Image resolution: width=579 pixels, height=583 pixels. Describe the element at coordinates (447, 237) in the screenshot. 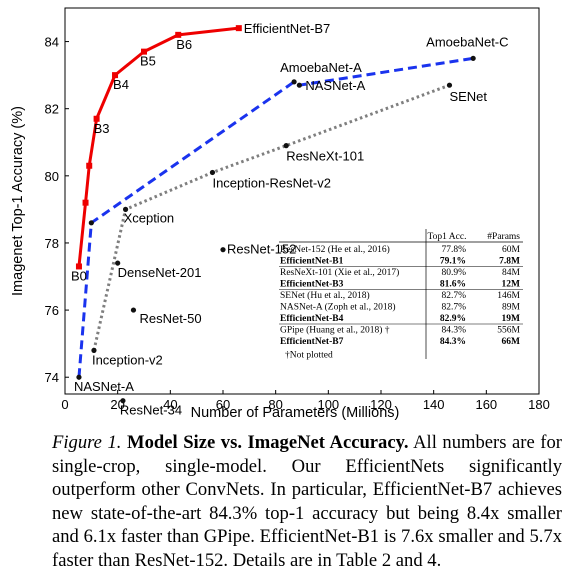

I see `table-header-acc: Top1 Acc.` at that location.